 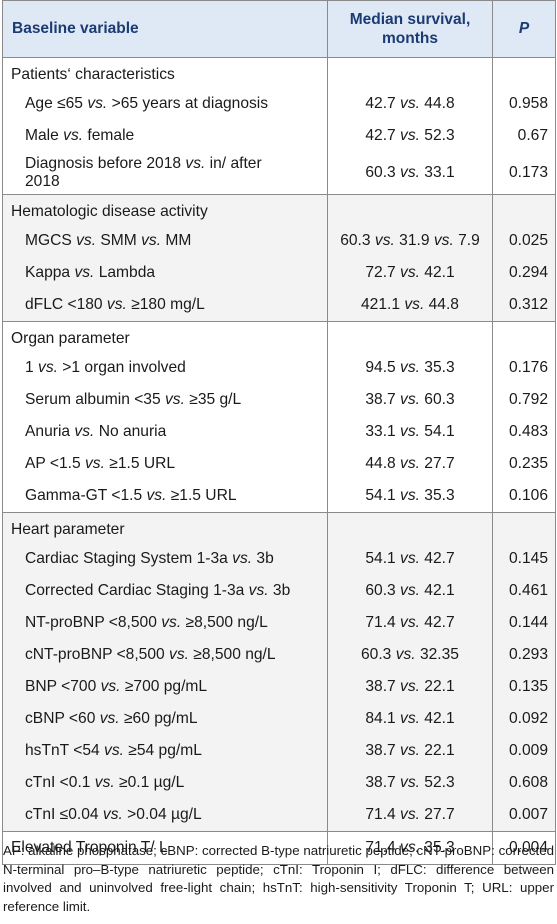 I want to click on p-value-cell: 0.792, so click(x=524, y=400).